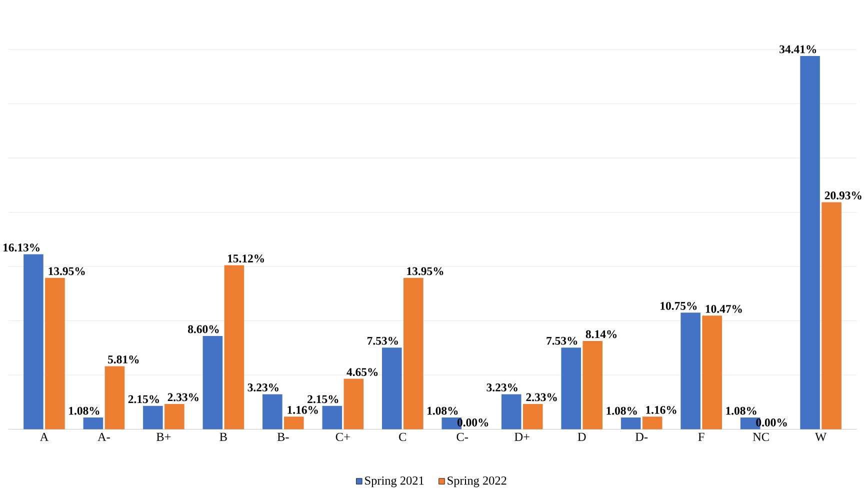 This screenshot has width=865, height=490. I want to click on data-label: 10.47%, so click(724, 308).